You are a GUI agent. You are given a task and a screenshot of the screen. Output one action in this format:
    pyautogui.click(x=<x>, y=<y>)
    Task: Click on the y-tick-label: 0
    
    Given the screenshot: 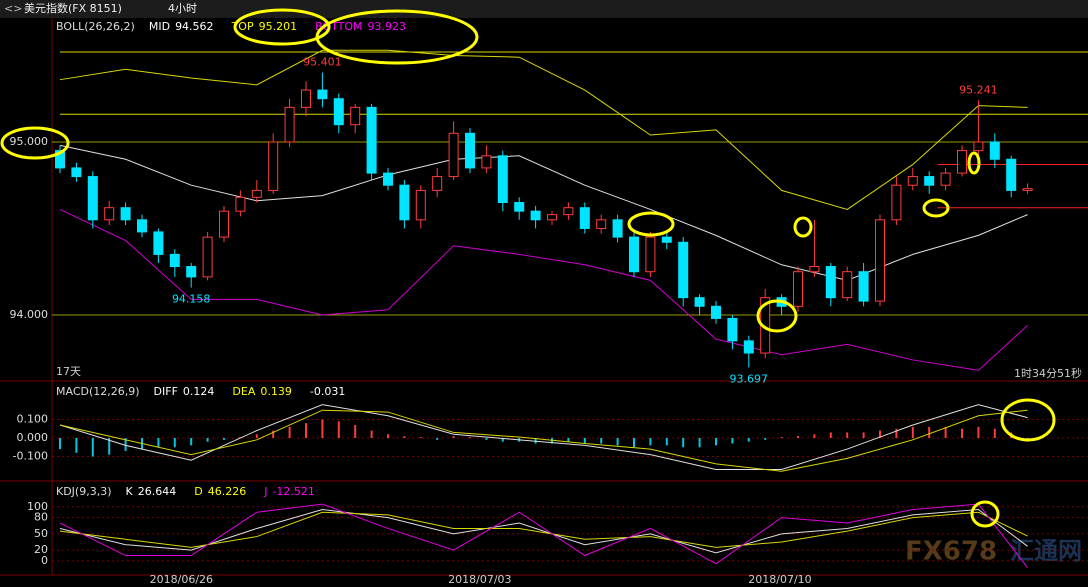 What is the action you would take?
    pyautogui.click(x=44, y=560)
    